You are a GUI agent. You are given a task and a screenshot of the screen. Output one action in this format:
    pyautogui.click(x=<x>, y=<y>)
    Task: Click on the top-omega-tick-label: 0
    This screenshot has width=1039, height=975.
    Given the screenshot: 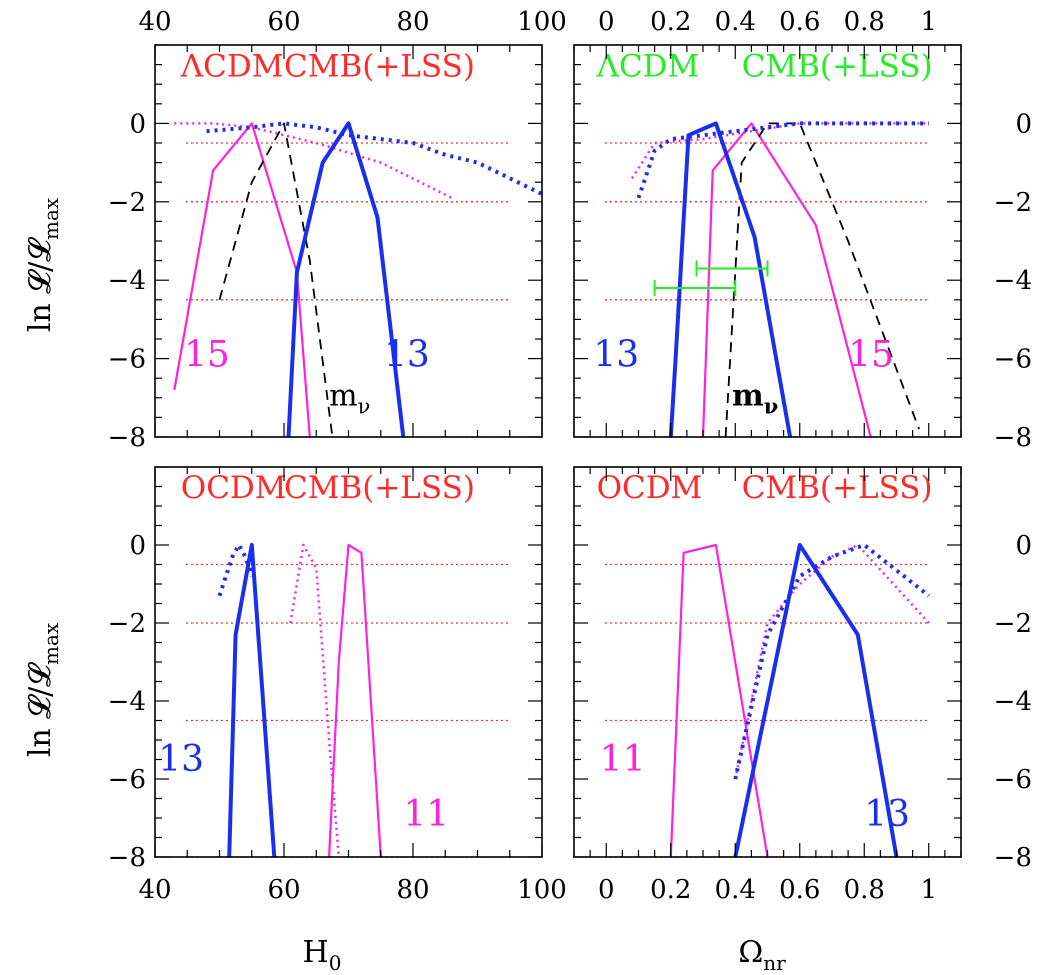 What is the action you would take?
    pyautogui.click(x=606, y=22)
    